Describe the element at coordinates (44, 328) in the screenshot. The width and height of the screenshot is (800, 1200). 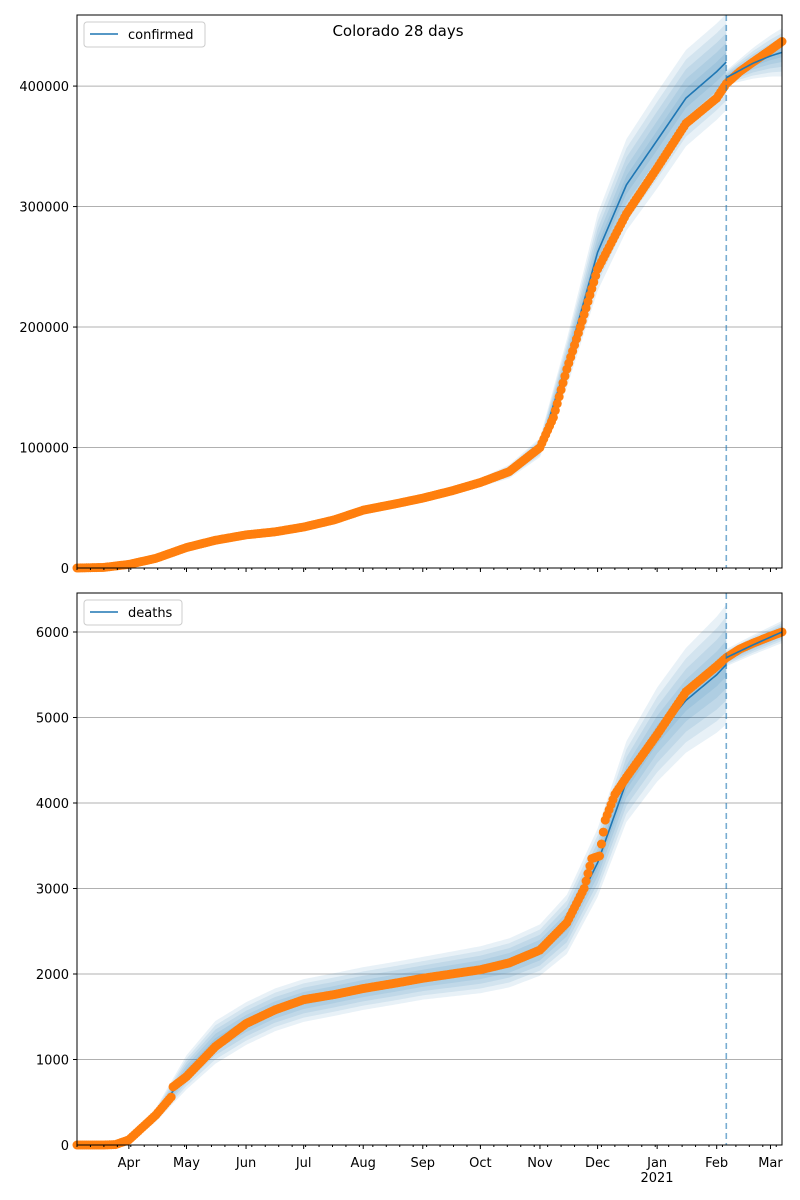
I see `y-tick-label: 200000` at that location.